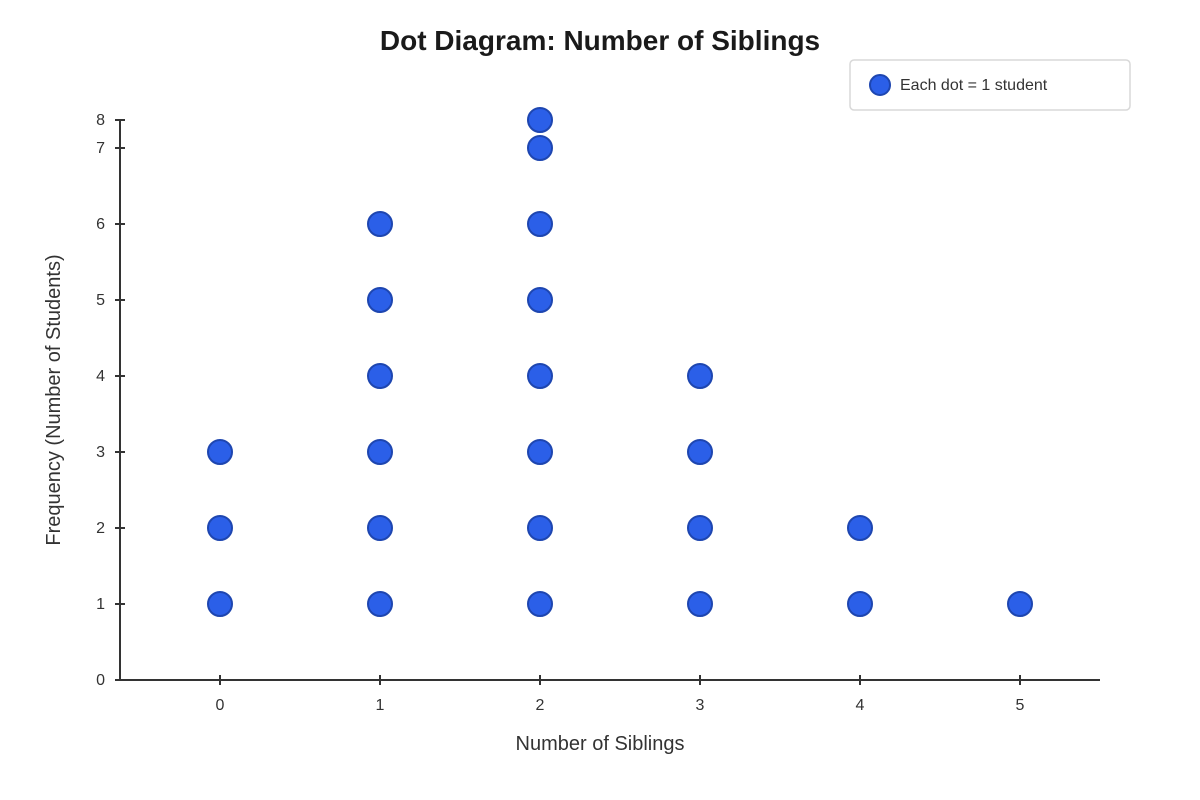 The height and width of the screenshot is (800, 1200). Describe the element at coordinates (600, 40) in the screenshot. I see `chart-title: Dot Diagram: Number of Siblings` at that location.